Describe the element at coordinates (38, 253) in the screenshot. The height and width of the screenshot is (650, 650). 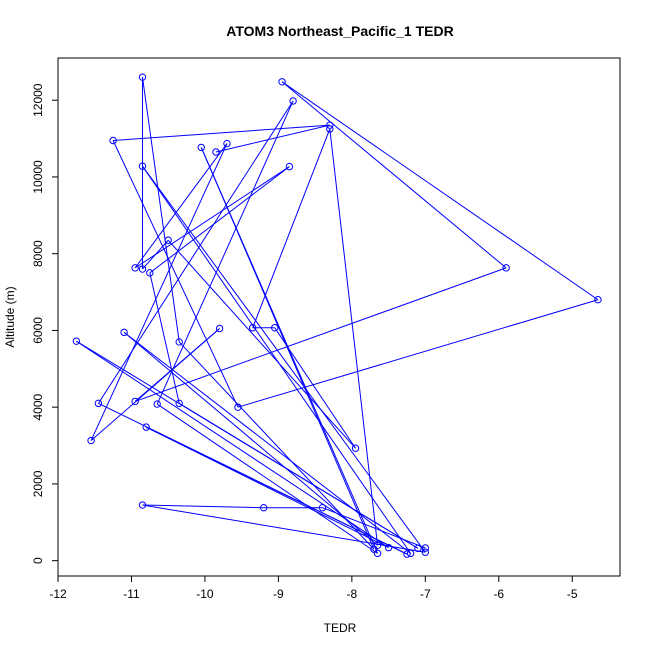
I see `y-tick-label: 8000` at that location.